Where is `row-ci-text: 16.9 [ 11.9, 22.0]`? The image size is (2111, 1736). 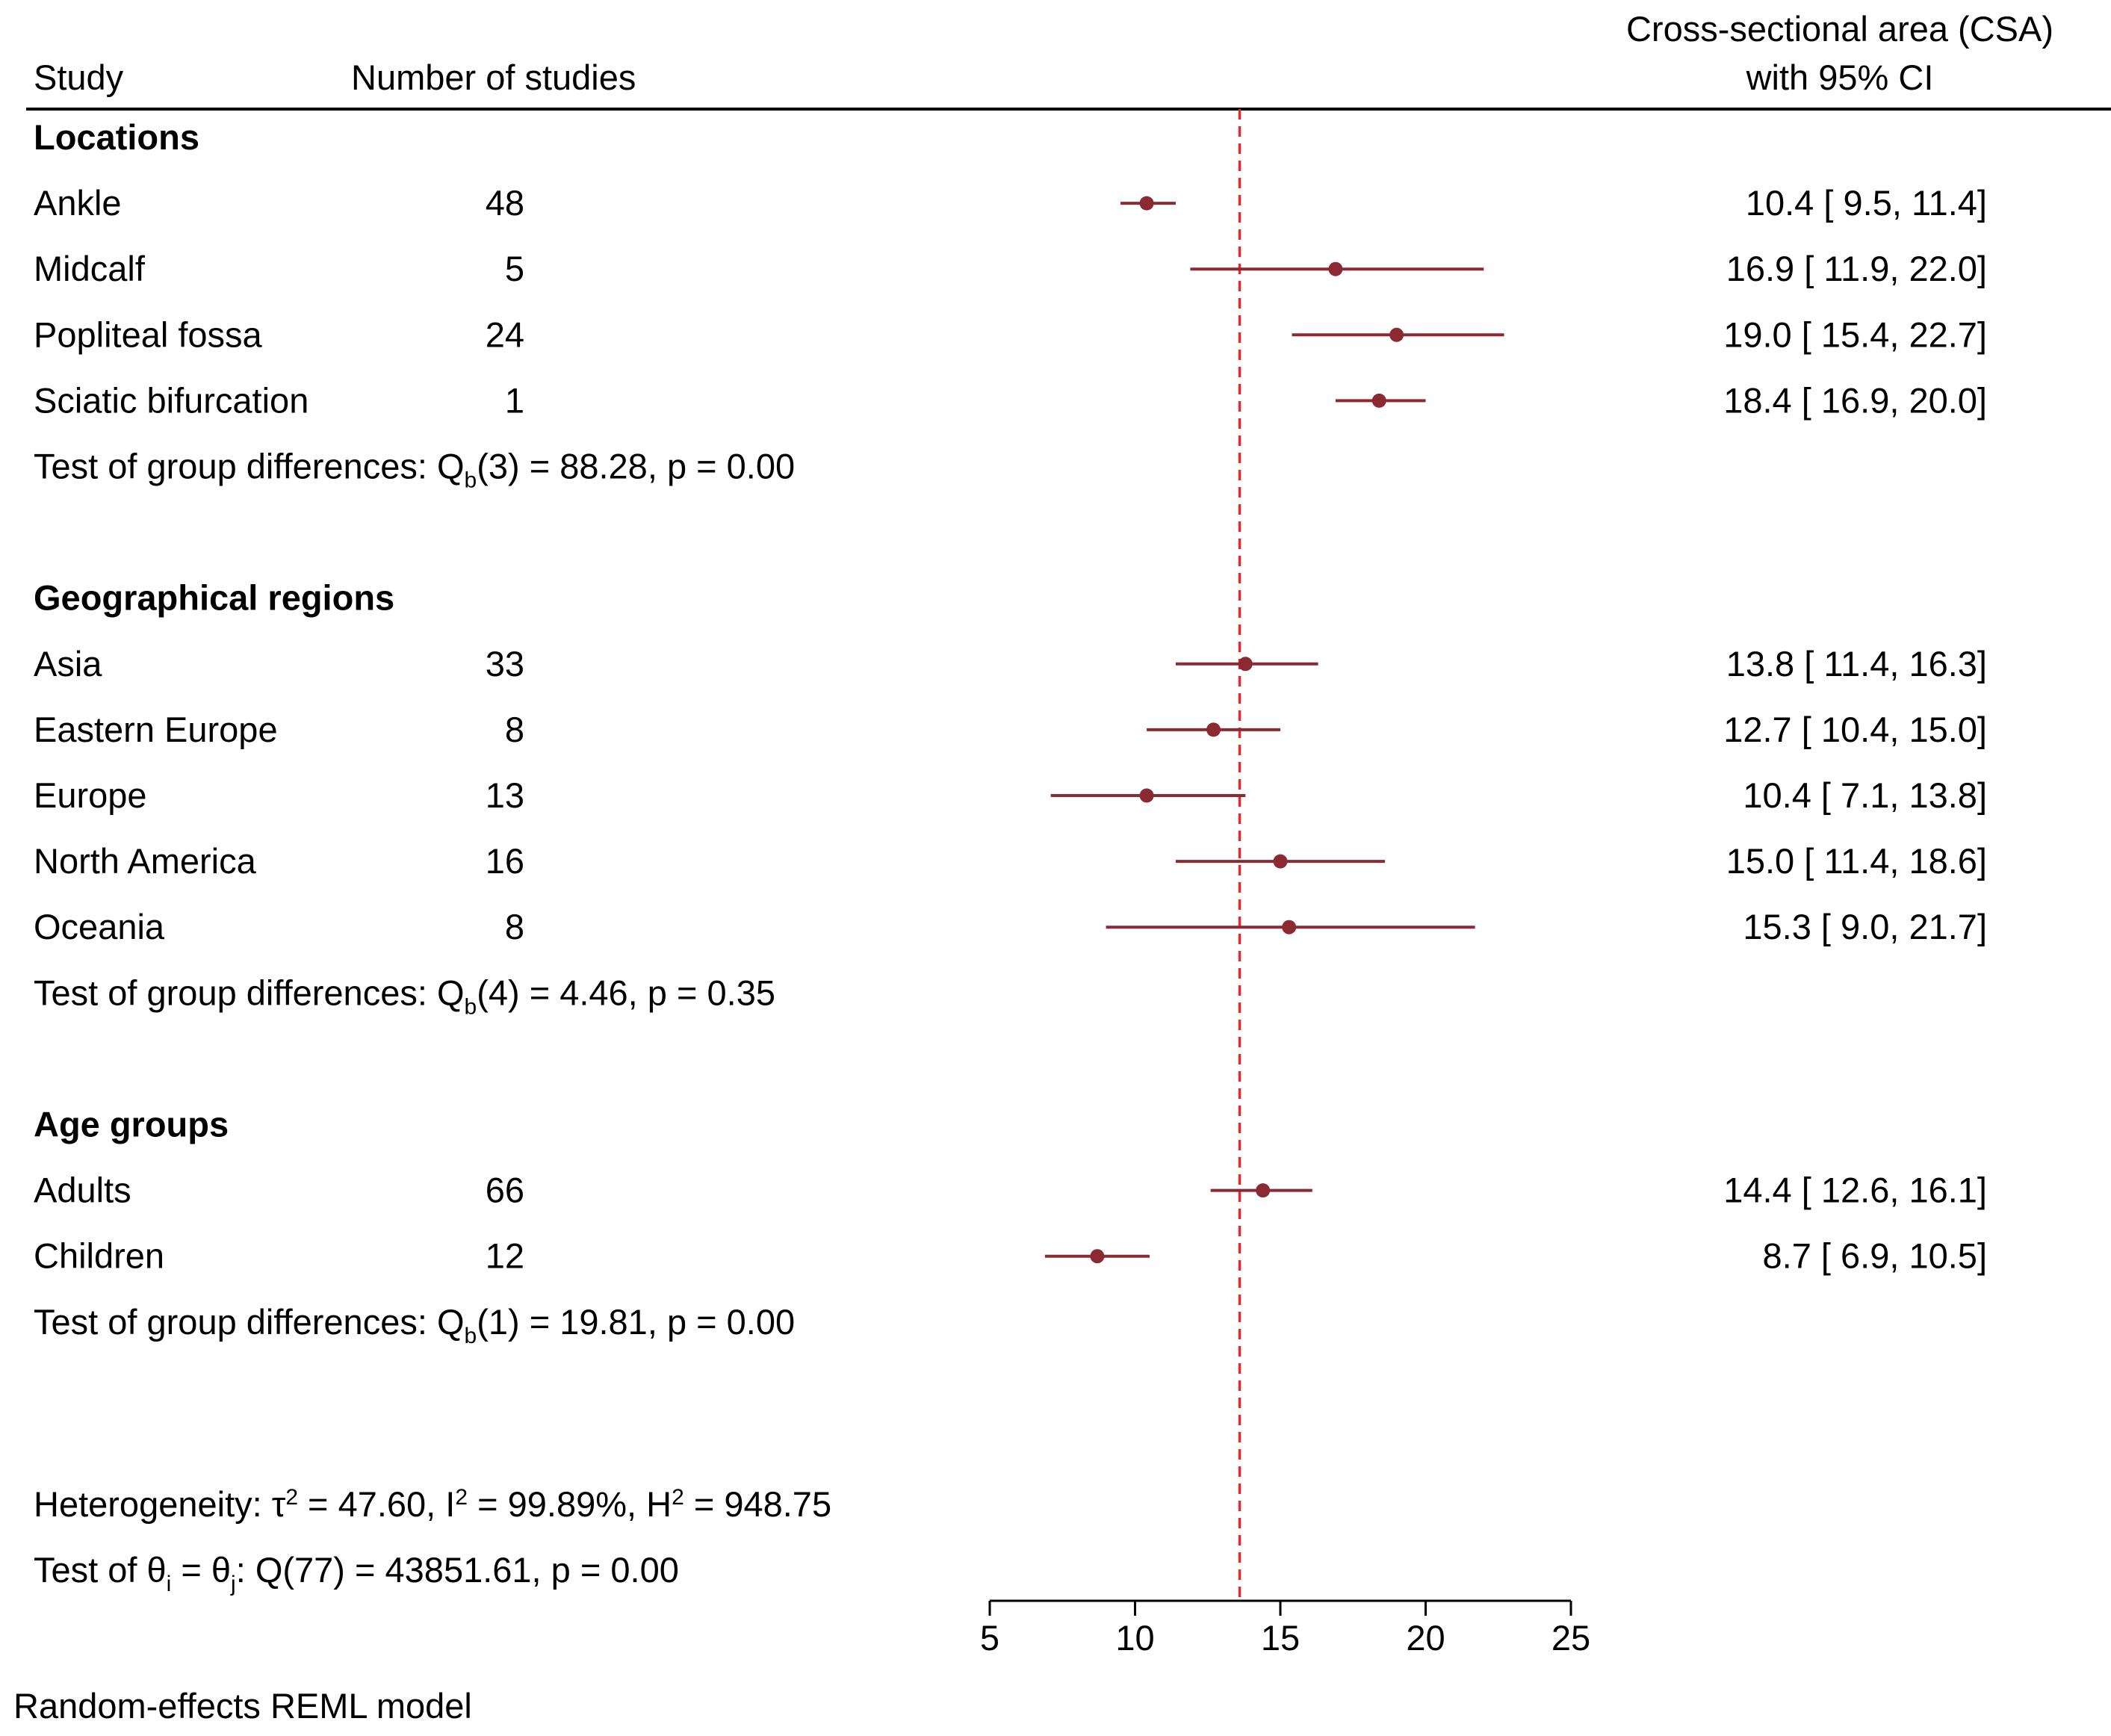 row-ci-text: 16.9 [ 11.9, 22.0] is located at coordinates (1857, 268).